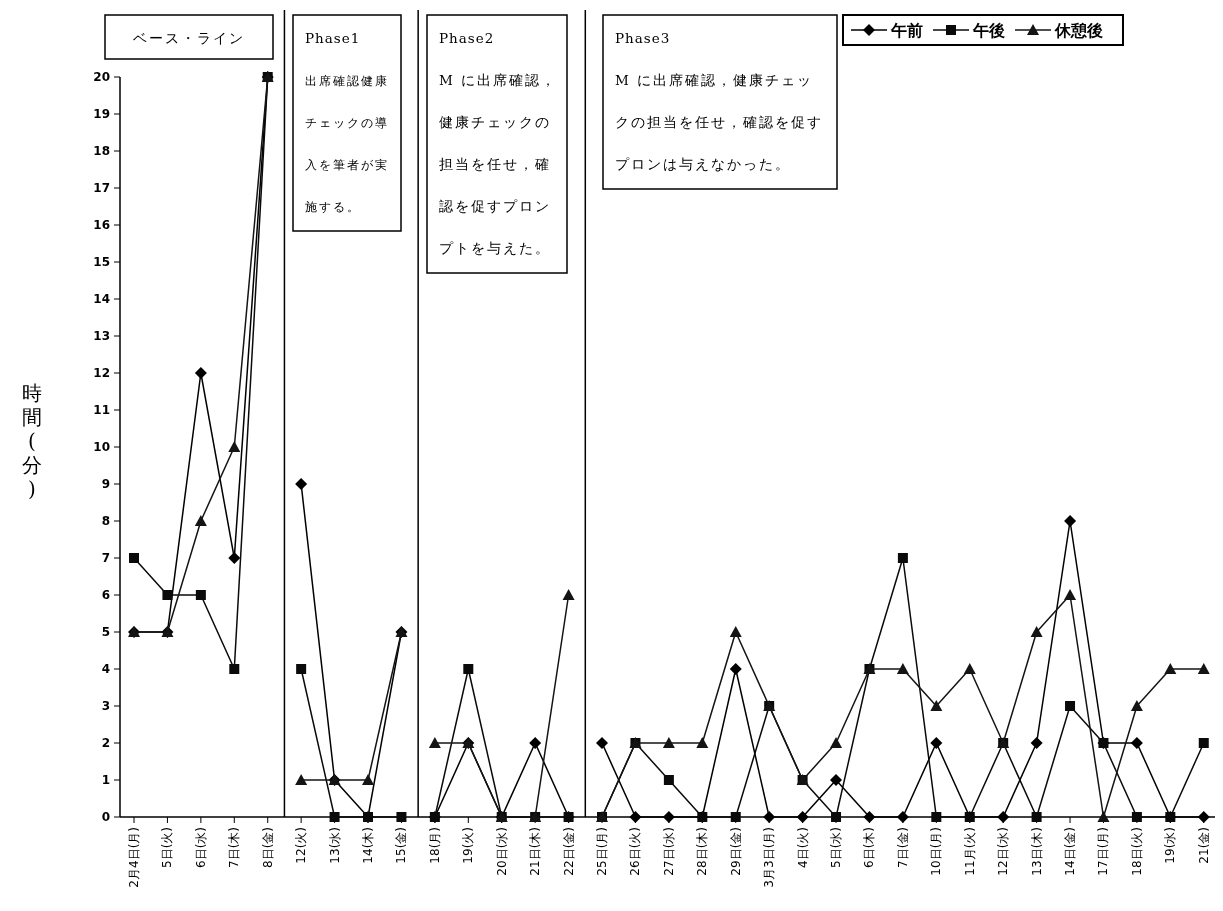 The image size is (1223, 911). I want to click on text: 出席確認健康チェックの導入を筆者が実施する。, so click(347, 144).